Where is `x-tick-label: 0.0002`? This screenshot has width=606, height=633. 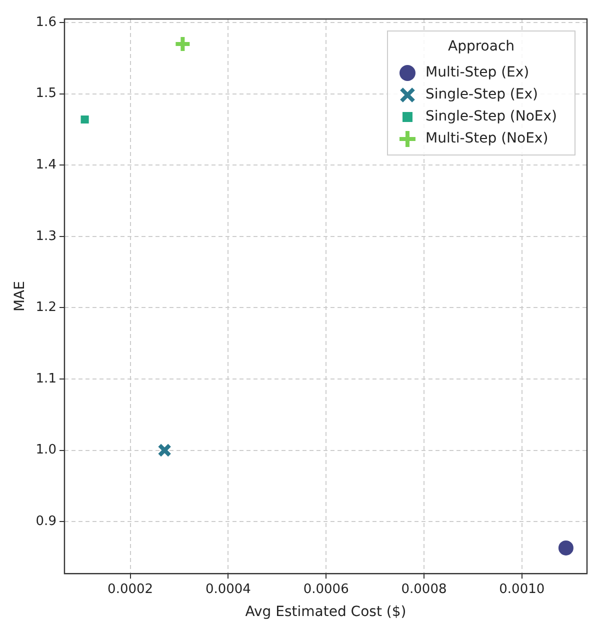 x-tick-label: 0.0002 is located at coordinates (131, 589).